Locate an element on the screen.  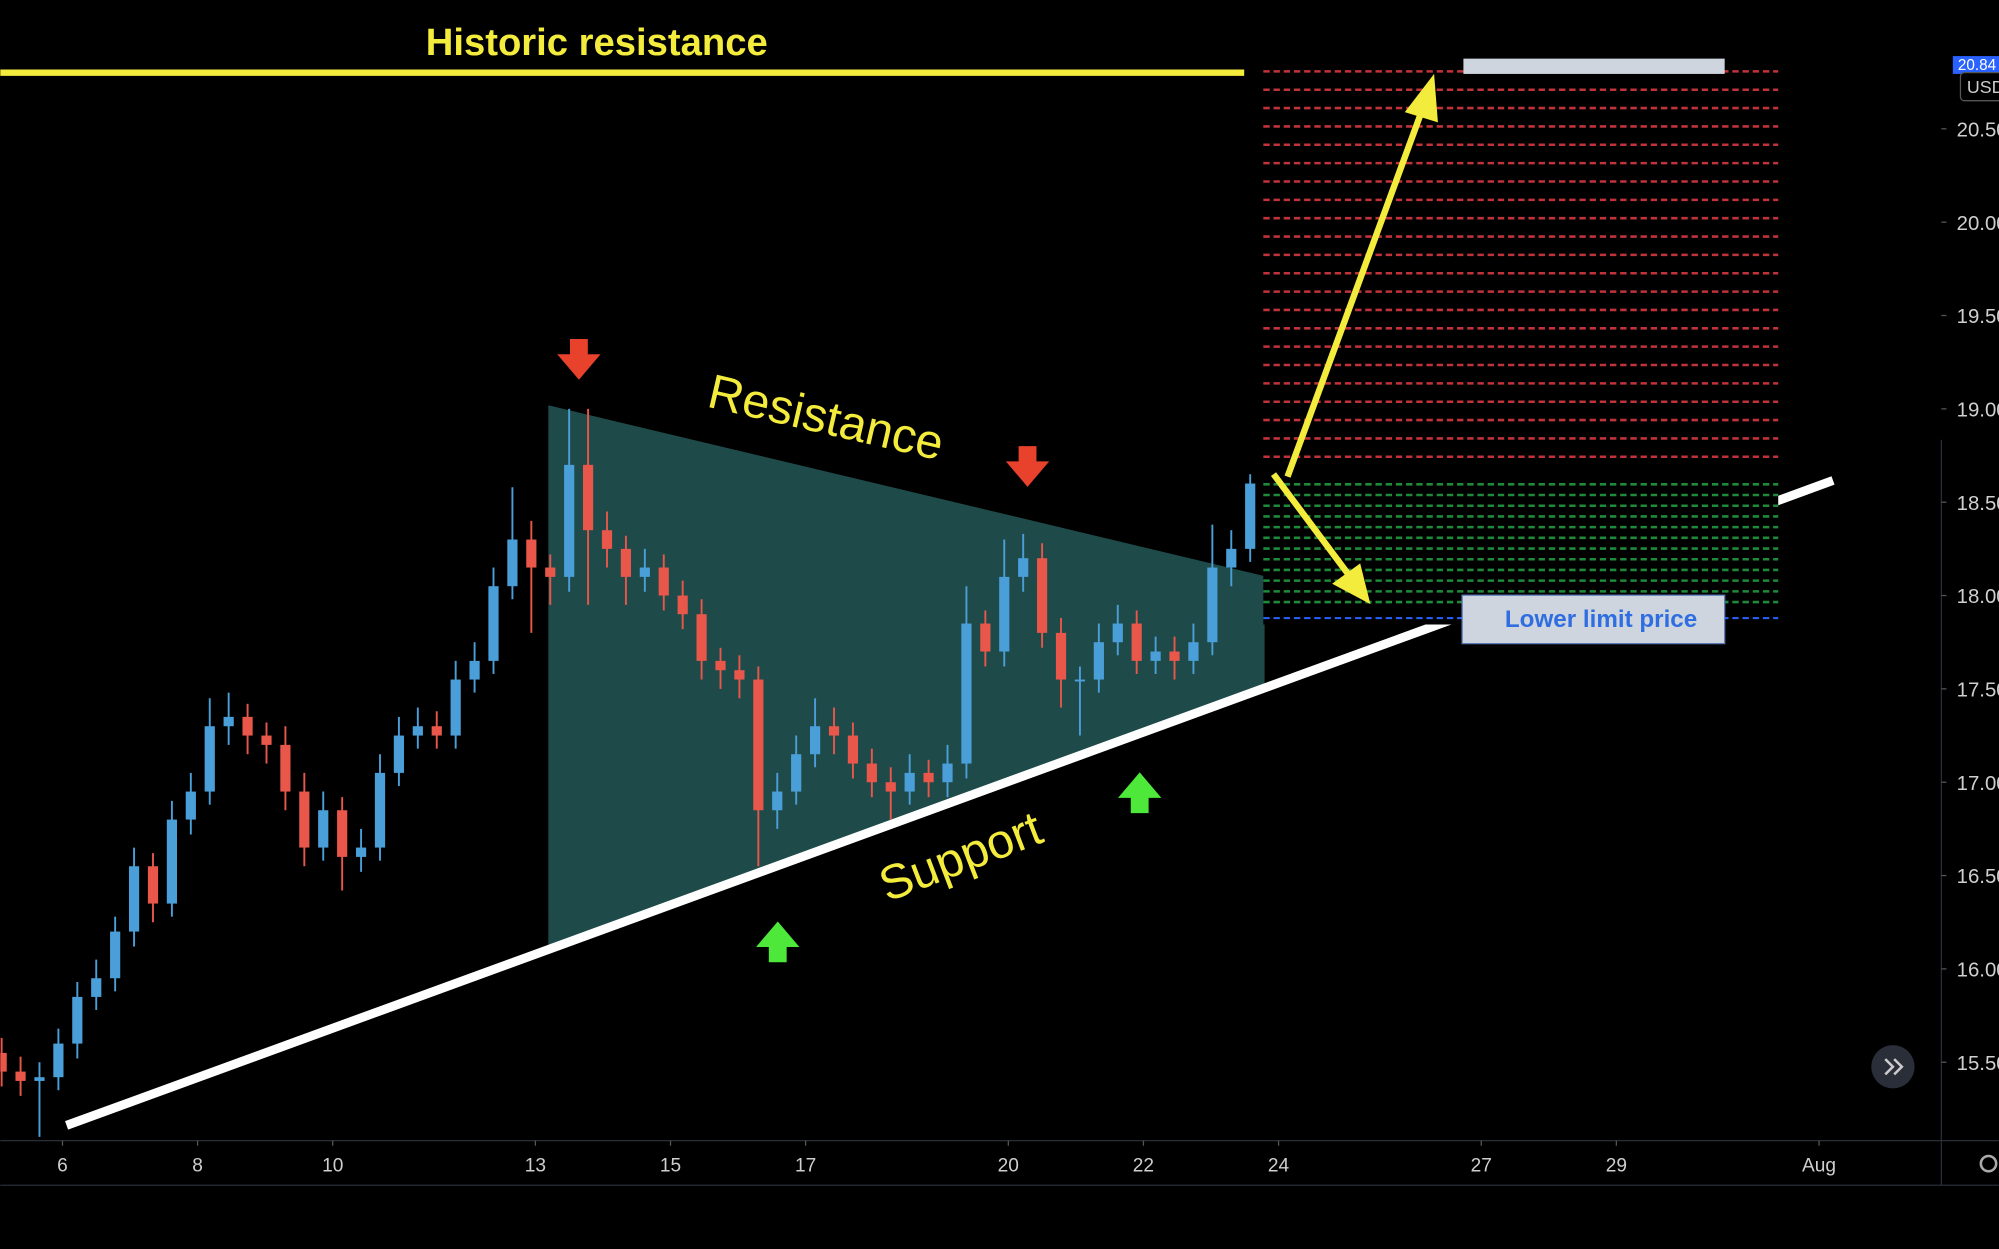
y-tick-label: 17.00 is located at coordinates (1978, 784).